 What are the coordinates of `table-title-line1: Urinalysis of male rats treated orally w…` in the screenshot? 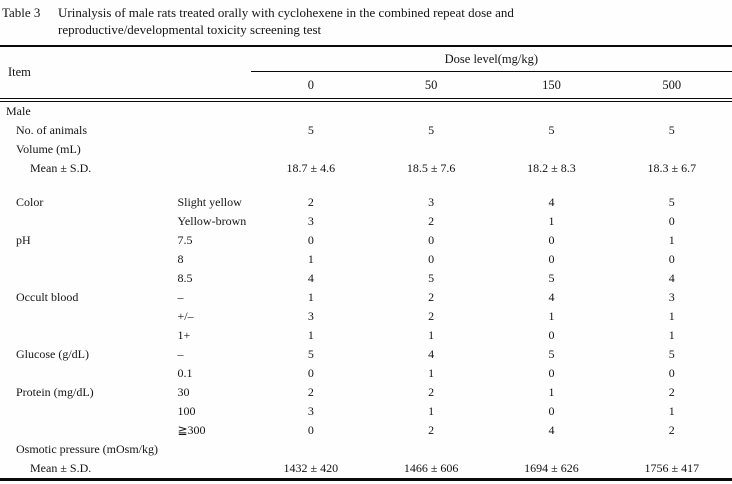 It's located at (286, 12).